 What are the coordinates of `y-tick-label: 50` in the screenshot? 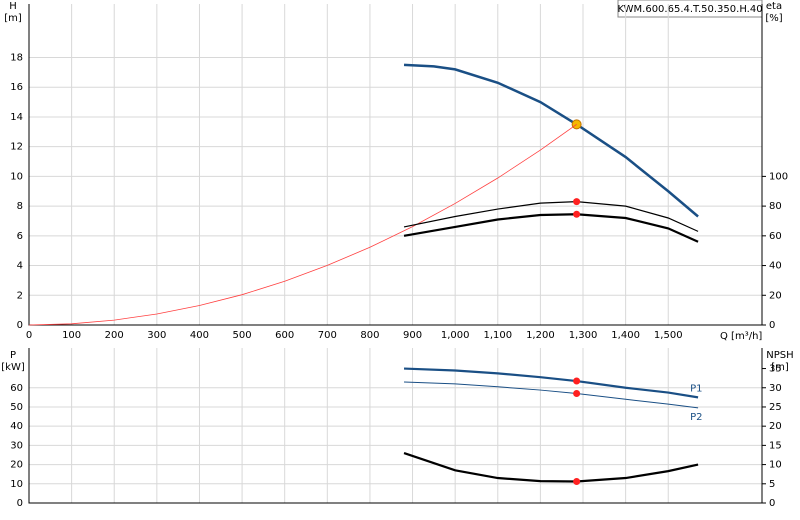 It's located at (16, 407).